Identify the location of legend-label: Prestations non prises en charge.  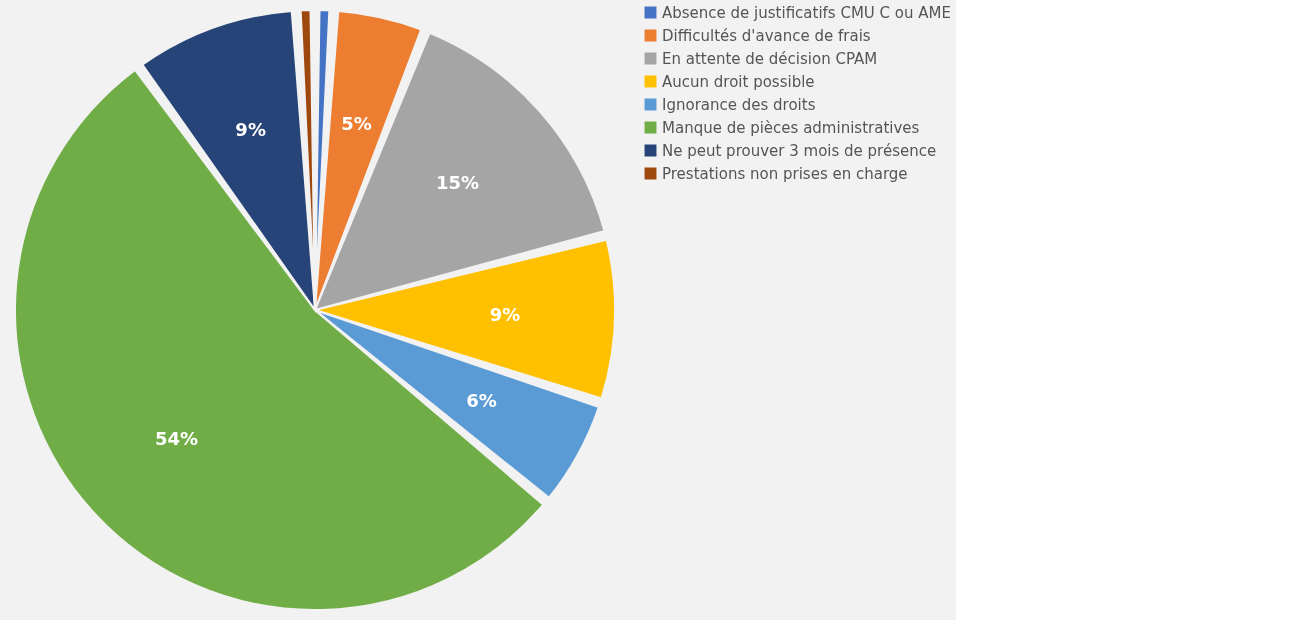
(785, 173).